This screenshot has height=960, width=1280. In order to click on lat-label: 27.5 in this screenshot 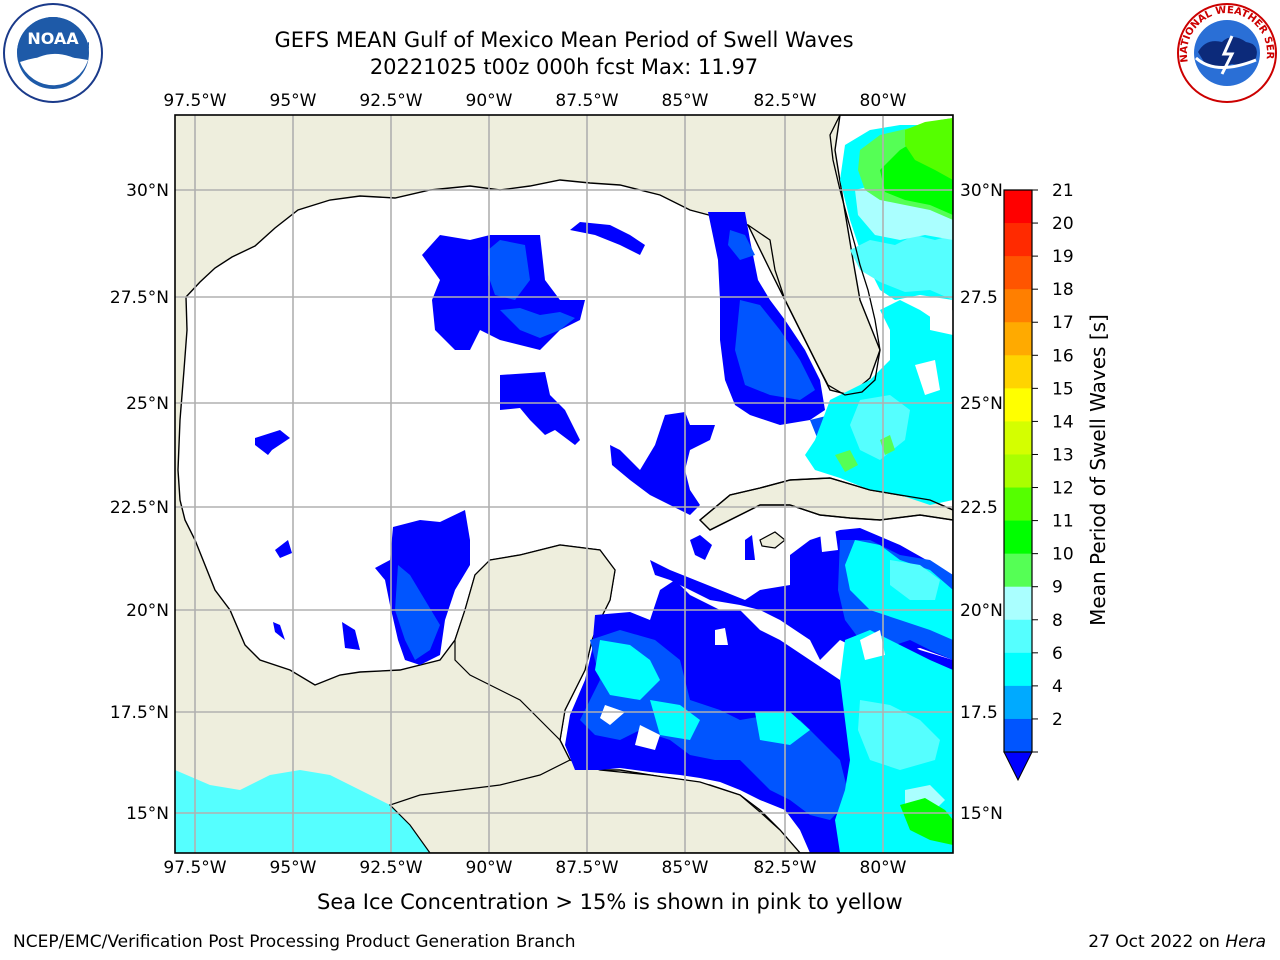, I will do `click(979, 298)`.